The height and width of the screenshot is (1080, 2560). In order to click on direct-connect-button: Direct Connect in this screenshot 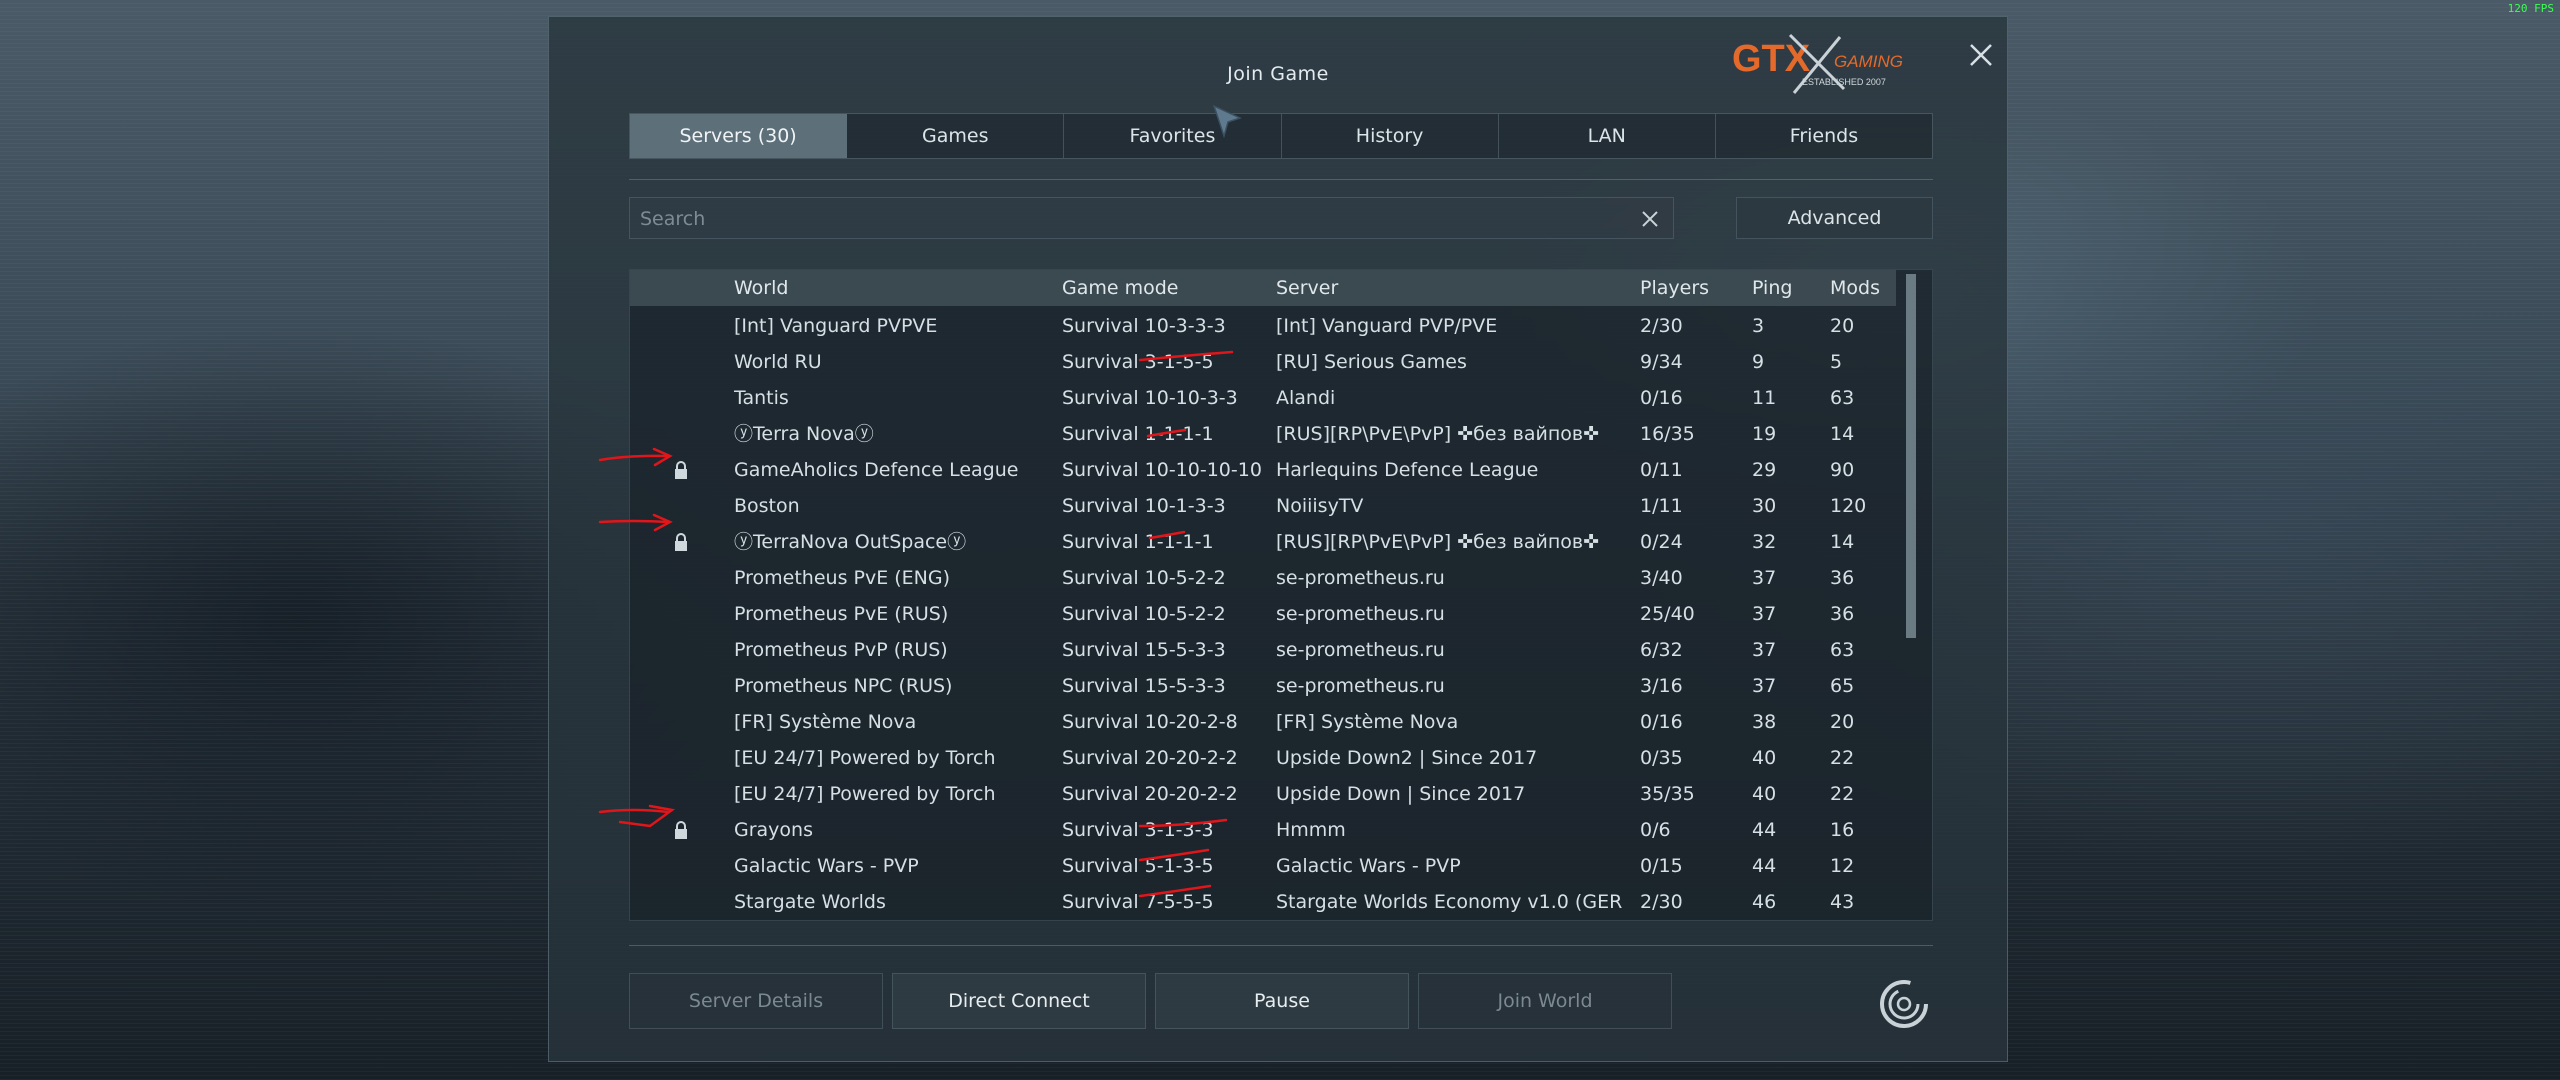, I will do `click(1019, 1001)`.